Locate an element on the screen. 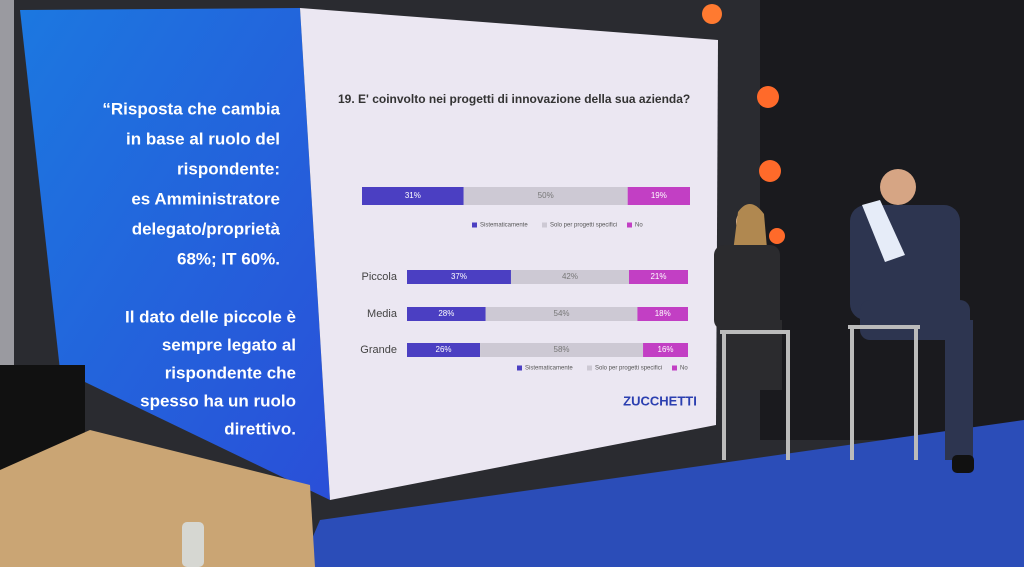 This screenshot has height=567, width=1024. quote-line: 68%; IT 60%. is located at coordinates (228, 258).